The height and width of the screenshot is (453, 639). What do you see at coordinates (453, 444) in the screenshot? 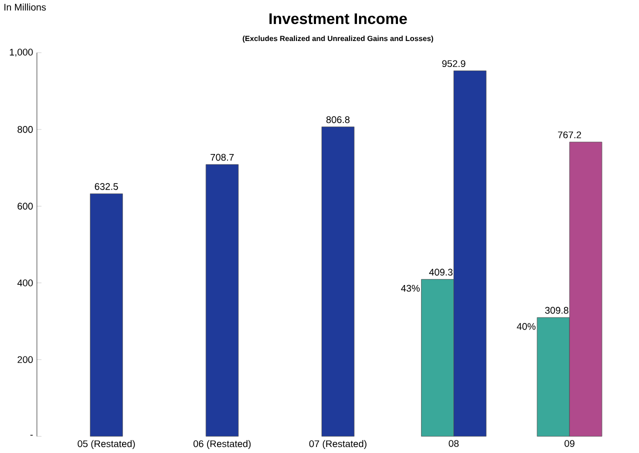
I see `x-tick-label: 08` at bounding box center [453, 444].